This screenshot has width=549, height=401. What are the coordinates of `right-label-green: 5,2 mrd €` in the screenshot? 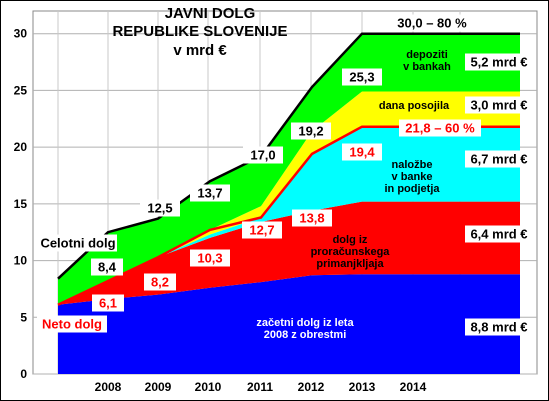 It's located at (498, 62).